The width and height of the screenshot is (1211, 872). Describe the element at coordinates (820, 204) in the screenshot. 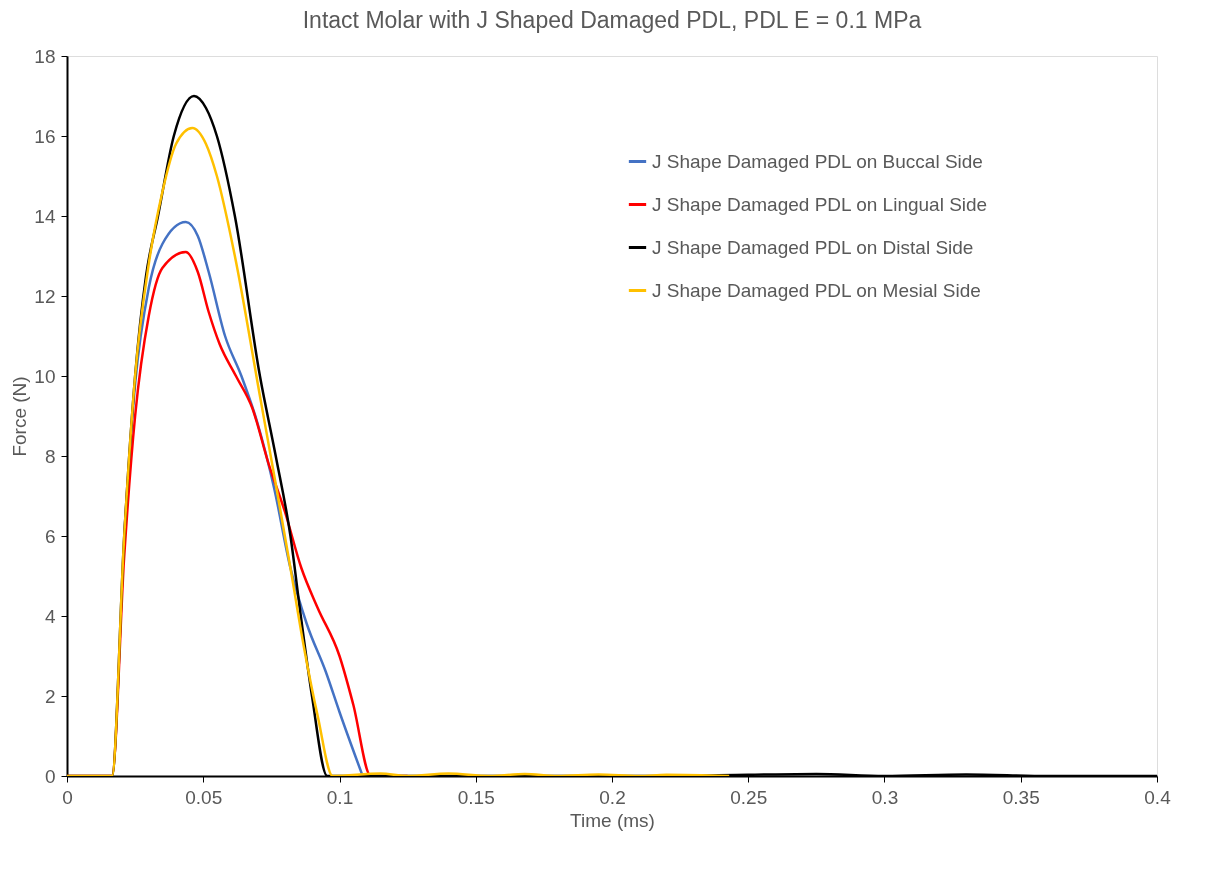

I see `legend-label: J Shape Damaged PDL on Lingual Side` at that location.